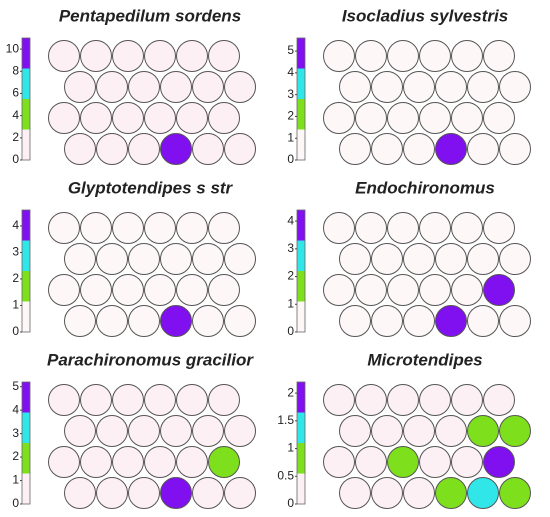 This screenshot has width=550, height=517. What do you see at coordinates (151, 187) in the screenshot?
I see `panel-title: Glyptotendipes s str` at bounding box center [151, 187].